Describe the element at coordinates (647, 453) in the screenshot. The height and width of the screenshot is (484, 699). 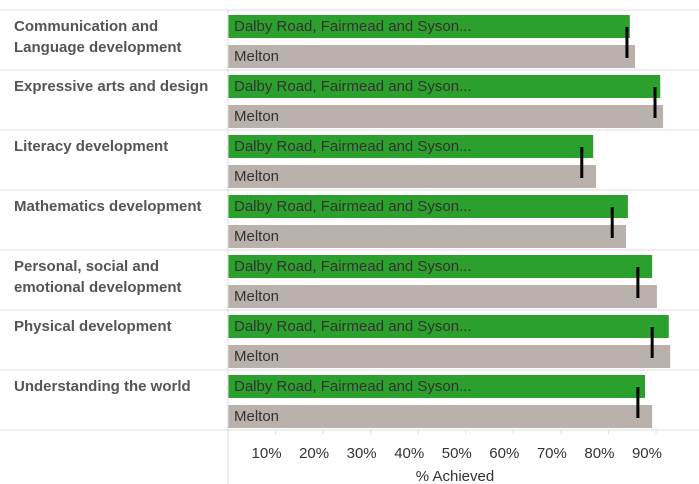
I see `x-tick-label: 90%` at that location.